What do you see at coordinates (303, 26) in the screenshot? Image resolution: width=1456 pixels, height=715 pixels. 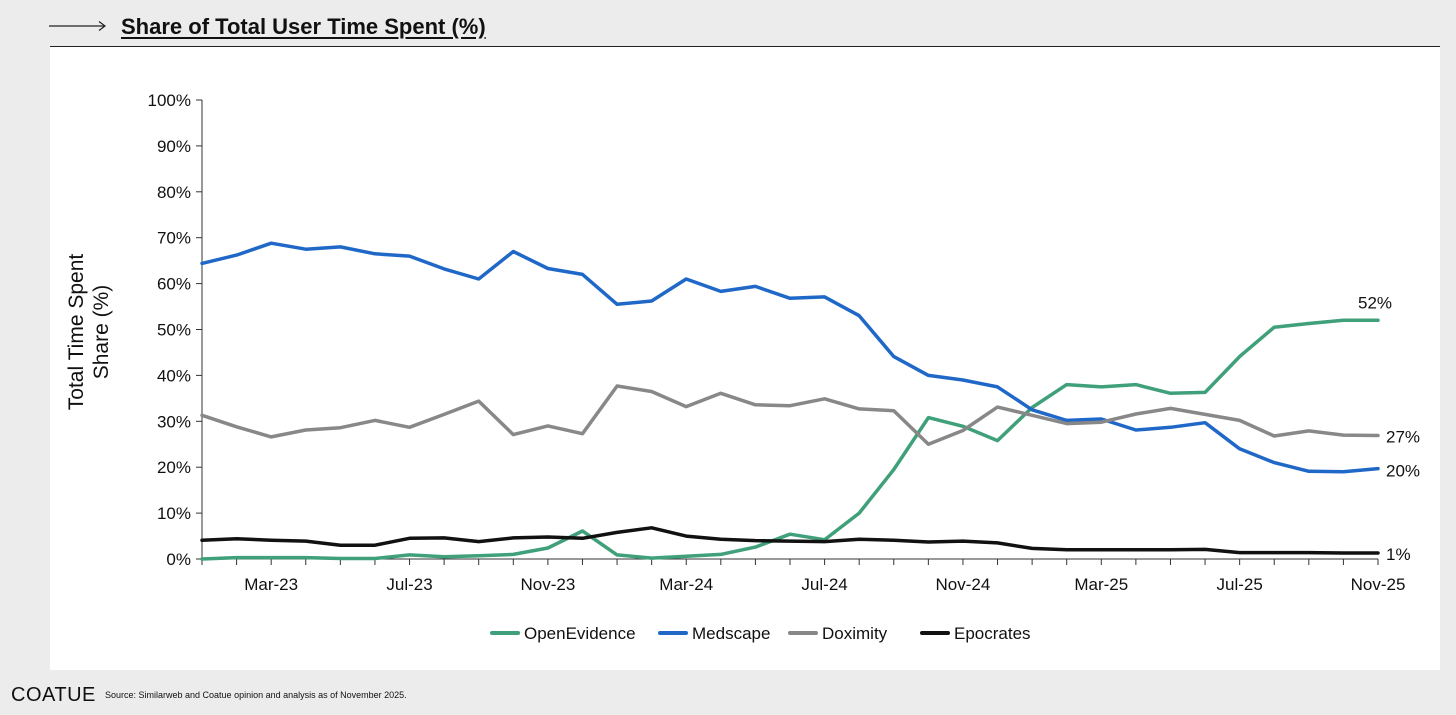 I see `page-title: Share of Total User Time Spent (%)` at bounding box center [303, 26].